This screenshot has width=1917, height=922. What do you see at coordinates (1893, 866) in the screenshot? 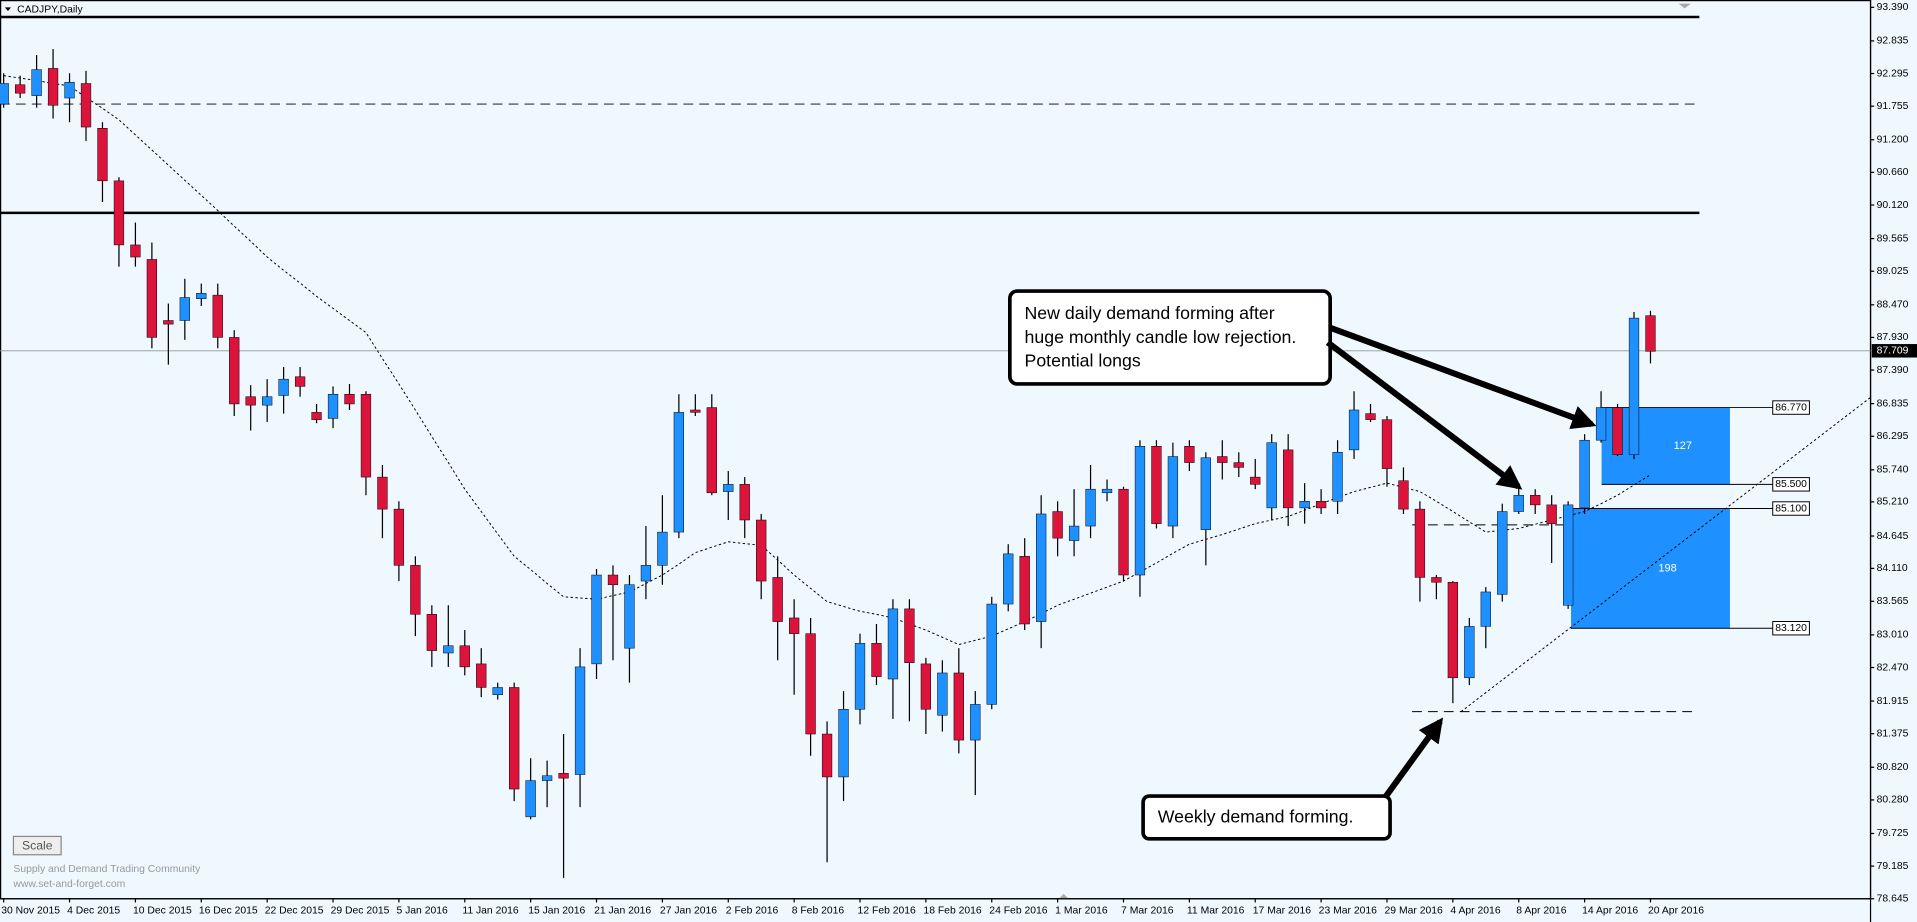
I see `y-tick-label: 79.185` at bounding box center [1893, 866].